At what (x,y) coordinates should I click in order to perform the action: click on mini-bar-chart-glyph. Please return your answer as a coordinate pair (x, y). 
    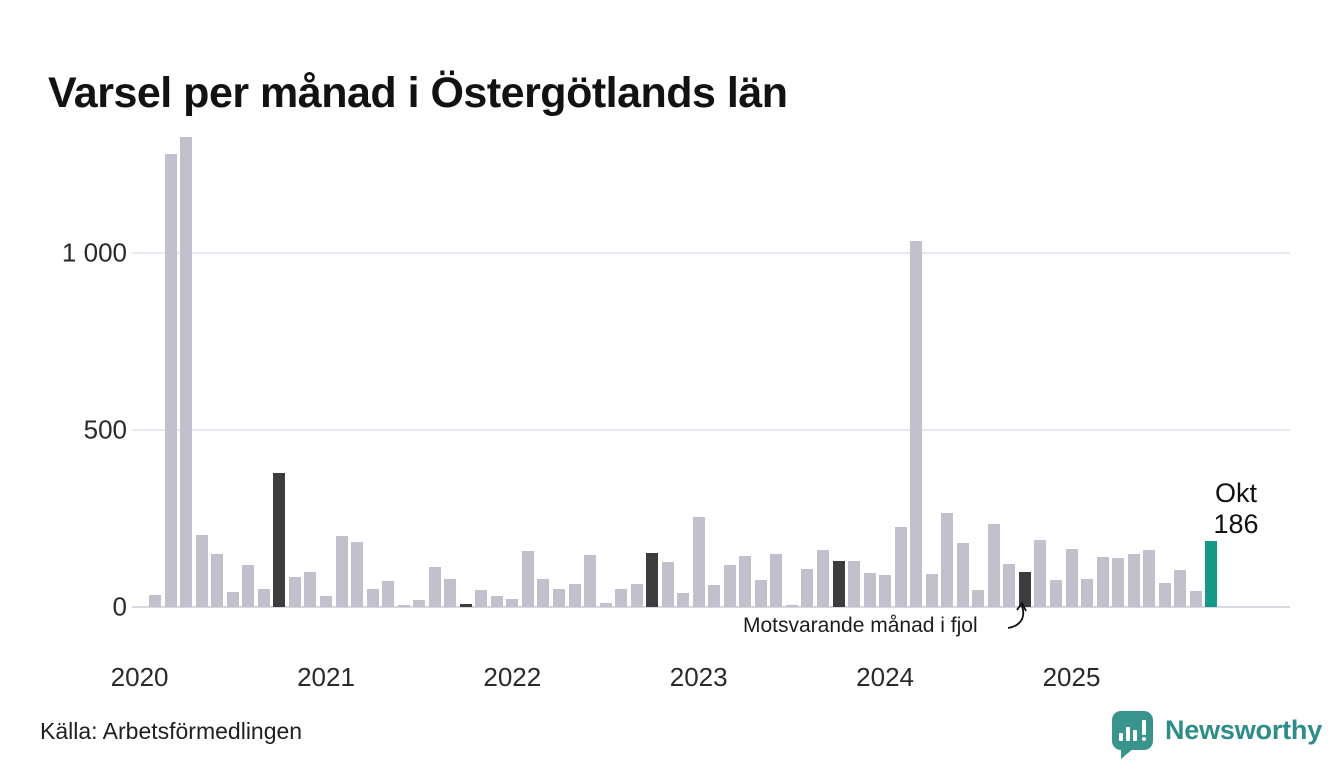
    Looking at the image, I should click on (1128, 734).